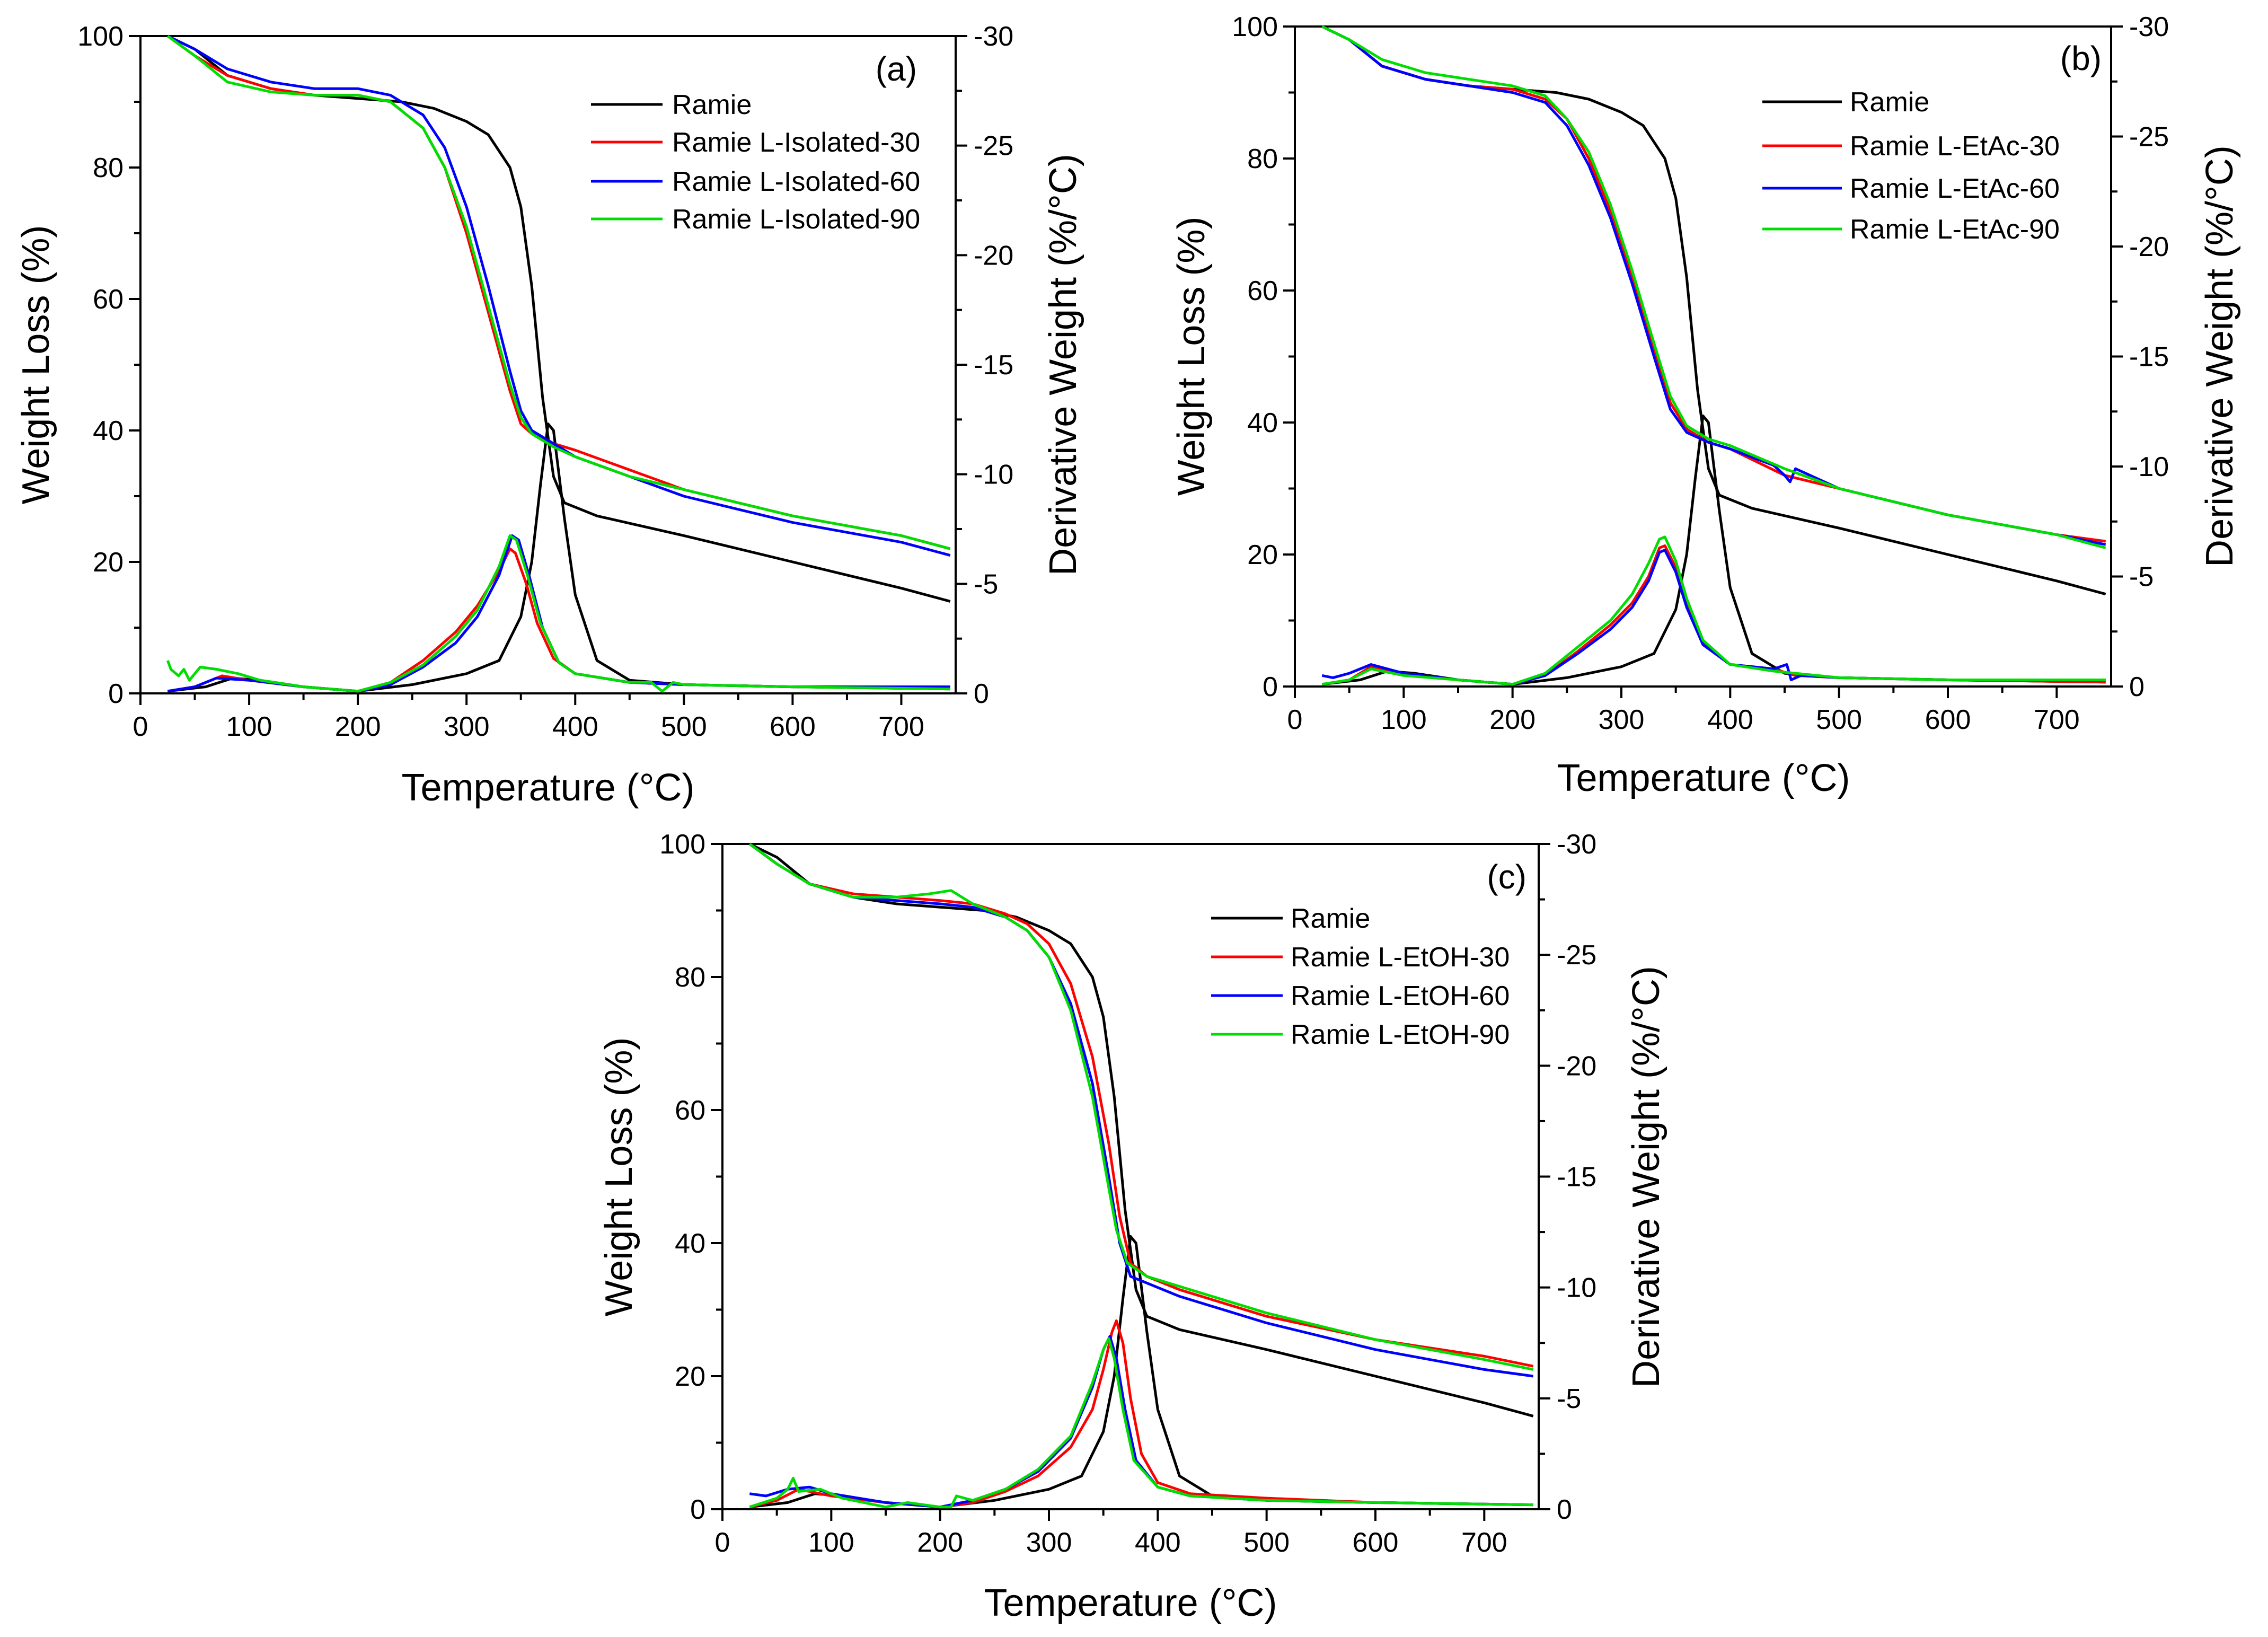  What do you see at coordinates (1400, 996) in the screenshot?
I see `legend-label: Ramie L-EtOH-60` at bounding box center [1400, 996].